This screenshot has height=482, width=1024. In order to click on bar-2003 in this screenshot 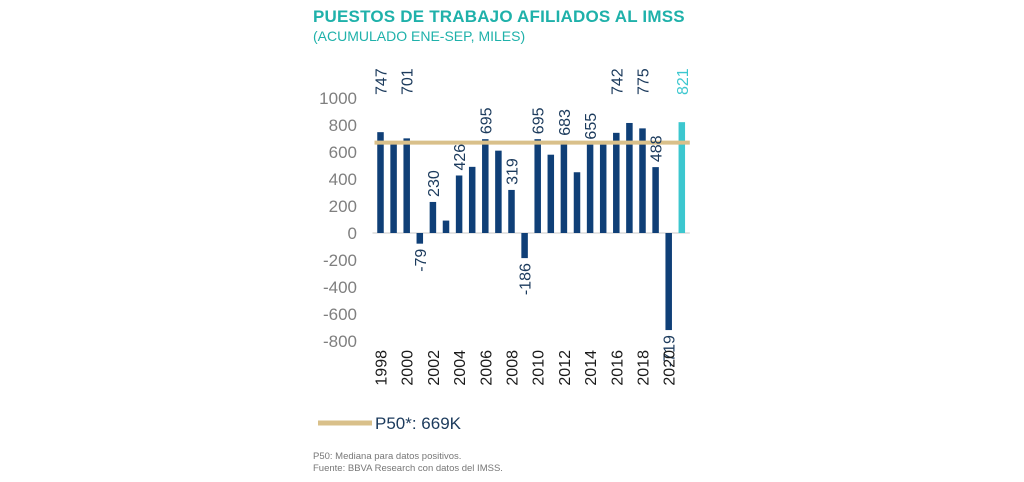, I will do `click(446, 226)`.